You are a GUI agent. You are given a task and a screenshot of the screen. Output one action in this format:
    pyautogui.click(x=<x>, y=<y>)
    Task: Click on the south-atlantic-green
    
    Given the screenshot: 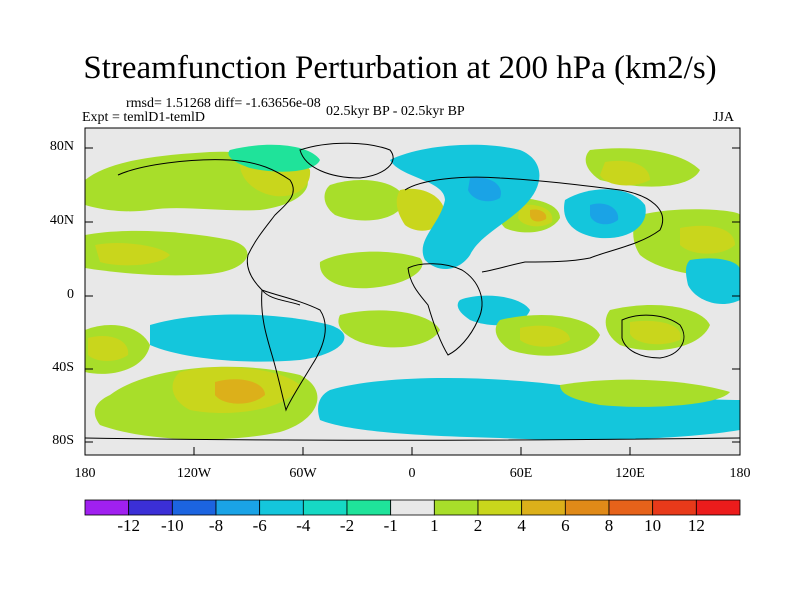 What is the action you would take?
    pyautogui.click(x=389, y=329)
    